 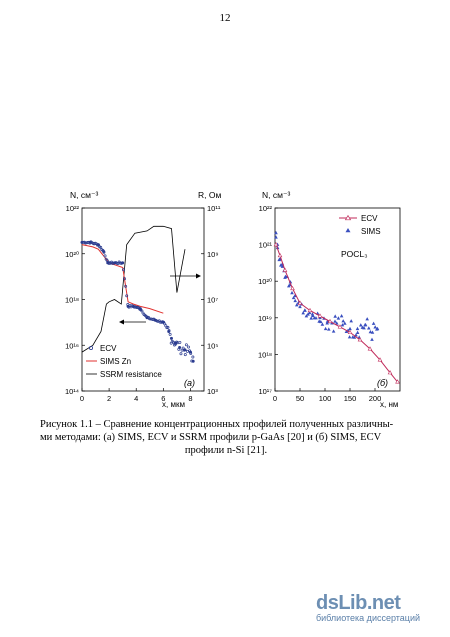 I want to click on panel-a-yr-tick-label: 10⁵, so click(x=212, y=345).